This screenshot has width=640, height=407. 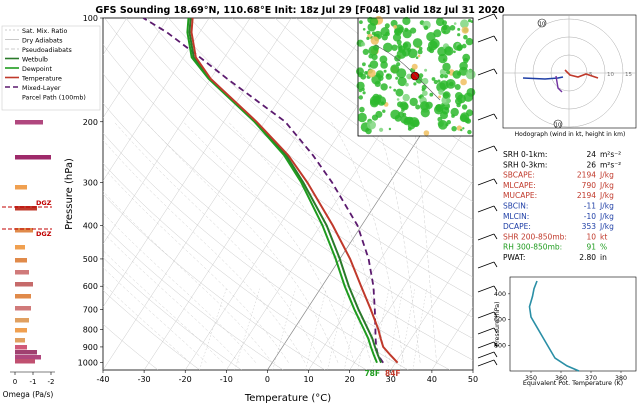 I want to click on y-tick-label: 200, so click(x=90, y=122).